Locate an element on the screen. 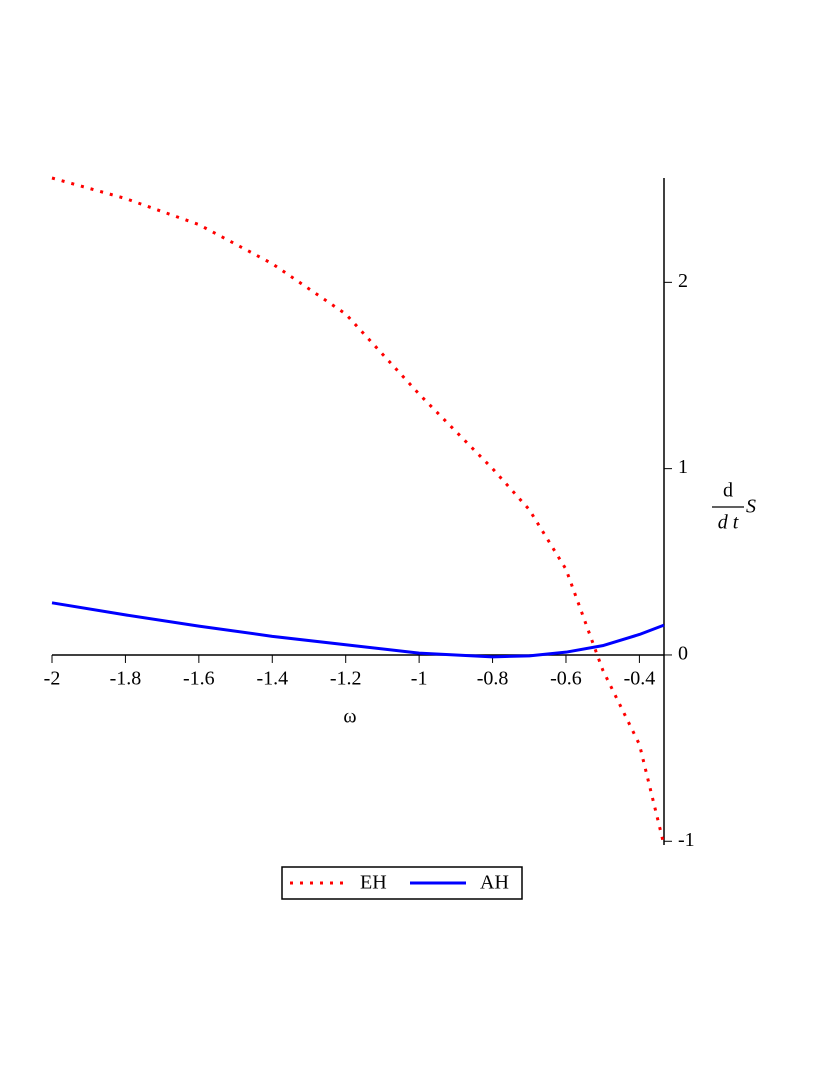 The height and width of the screenshot is (1075, 830). x-tick-label: -0.8 is located at coordinates (493, 679).